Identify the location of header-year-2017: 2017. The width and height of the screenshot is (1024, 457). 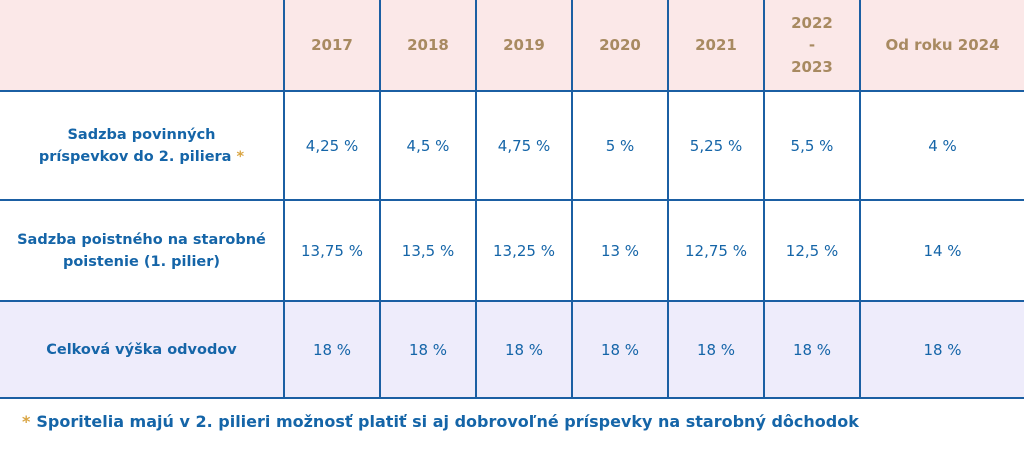
(331, 45).